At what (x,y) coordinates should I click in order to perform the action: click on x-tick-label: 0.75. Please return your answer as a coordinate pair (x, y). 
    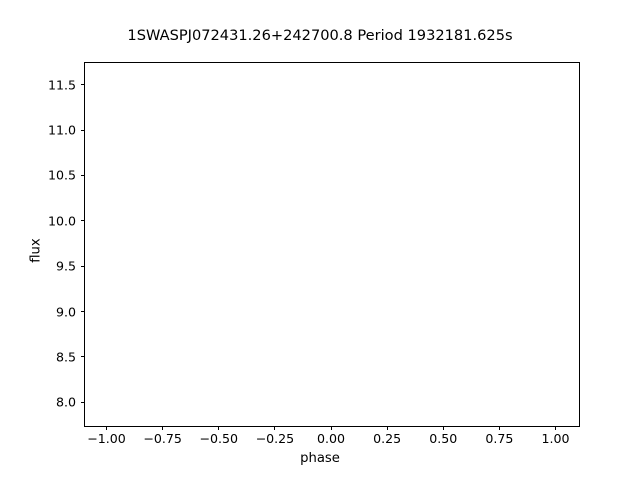
    Looking at the image, I should click on (499, 438).